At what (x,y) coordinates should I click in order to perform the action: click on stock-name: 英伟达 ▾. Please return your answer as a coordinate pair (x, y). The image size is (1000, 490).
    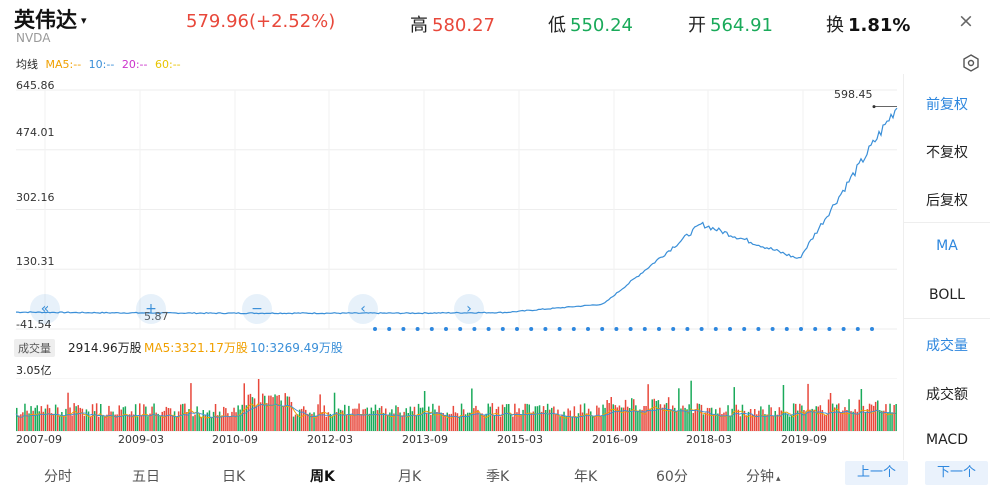
    Looking at the image, I should click on (50, 20).